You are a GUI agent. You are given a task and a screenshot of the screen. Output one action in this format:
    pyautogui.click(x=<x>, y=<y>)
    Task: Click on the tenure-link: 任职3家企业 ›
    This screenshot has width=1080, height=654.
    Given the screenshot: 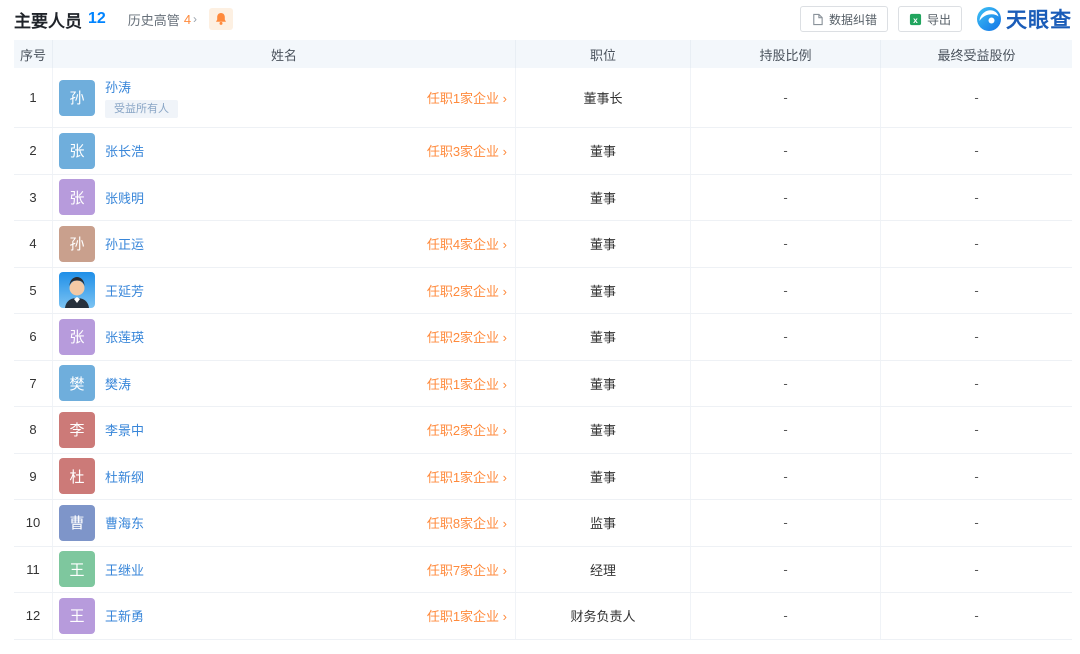 What is the action you would take?
    pyautogui.click(x=466, y=152)
    